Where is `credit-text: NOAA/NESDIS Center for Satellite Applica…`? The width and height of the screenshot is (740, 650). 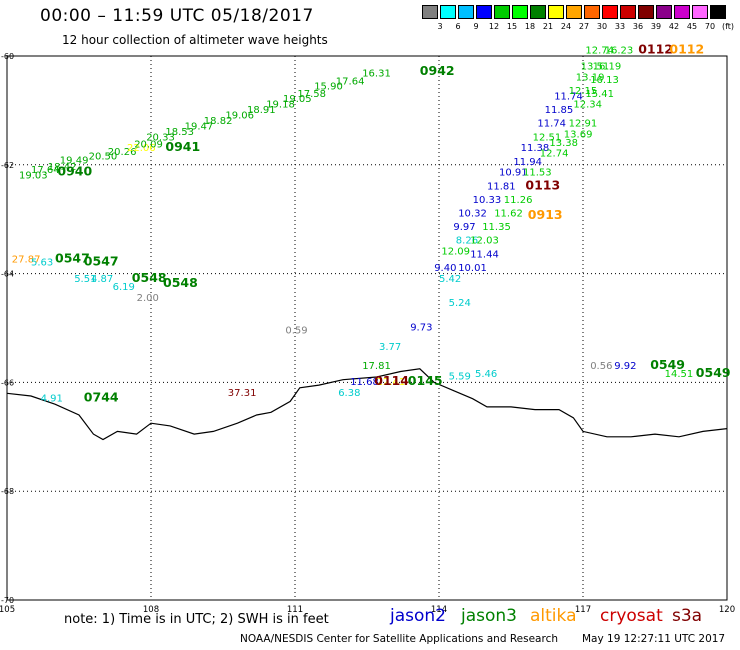 credit-text: NOAA/NESDIS Center for Satellite Applica… is located at coordinates (399, 639).